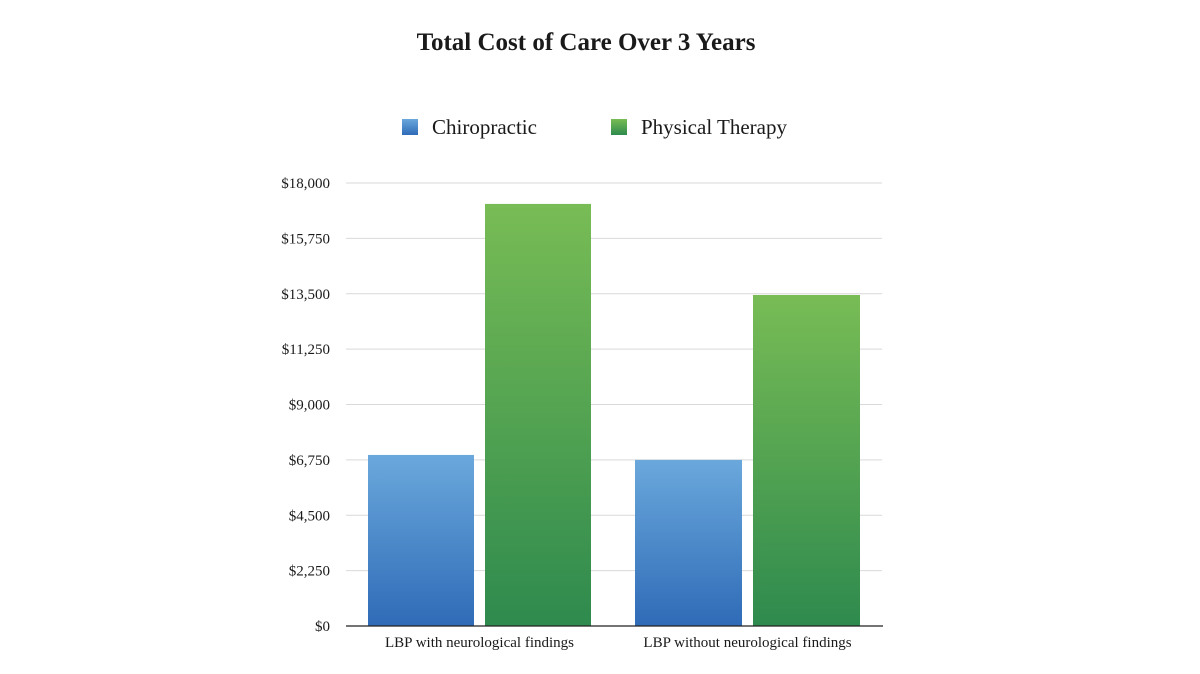 The width and height of the screenshot is (1200, 674). What do you see at coordinates (309, 406) in the screenshot?
I see `y-tick-label: $9,000` at bounding box center [309, 406].